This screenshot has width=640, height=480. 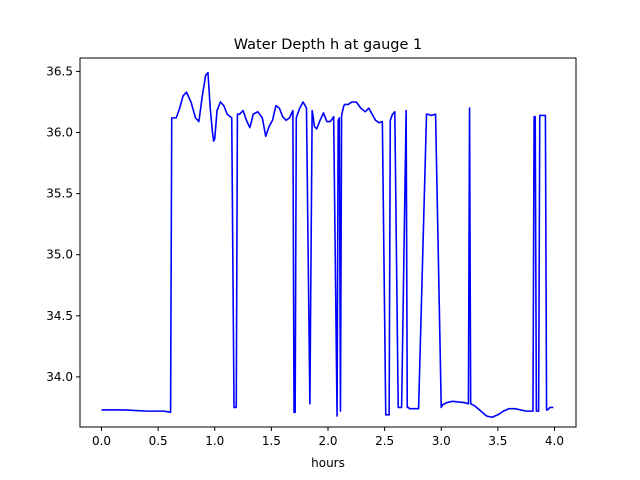 What do you see at coordinates (158, 441) in the screenshot?
I see `x-tick-label: 0.5` at bounding box center [158, 441].